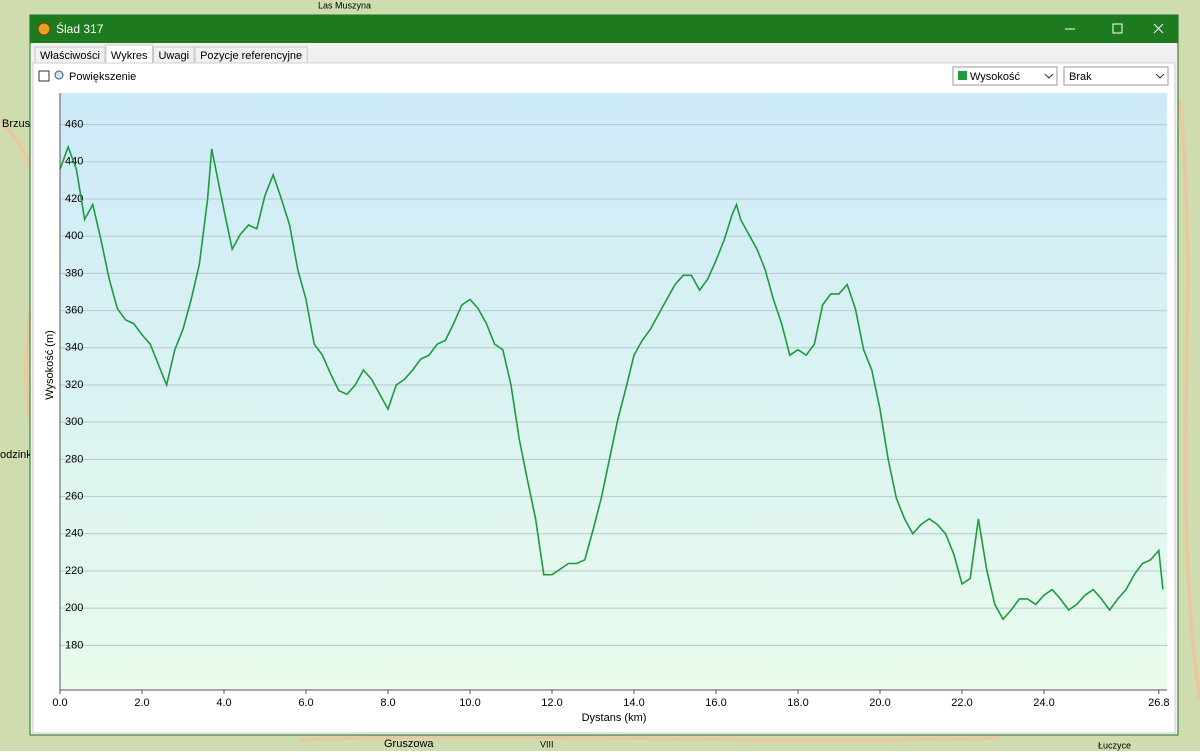  I want to click on y-tick-label: 380, so click(74, 273).